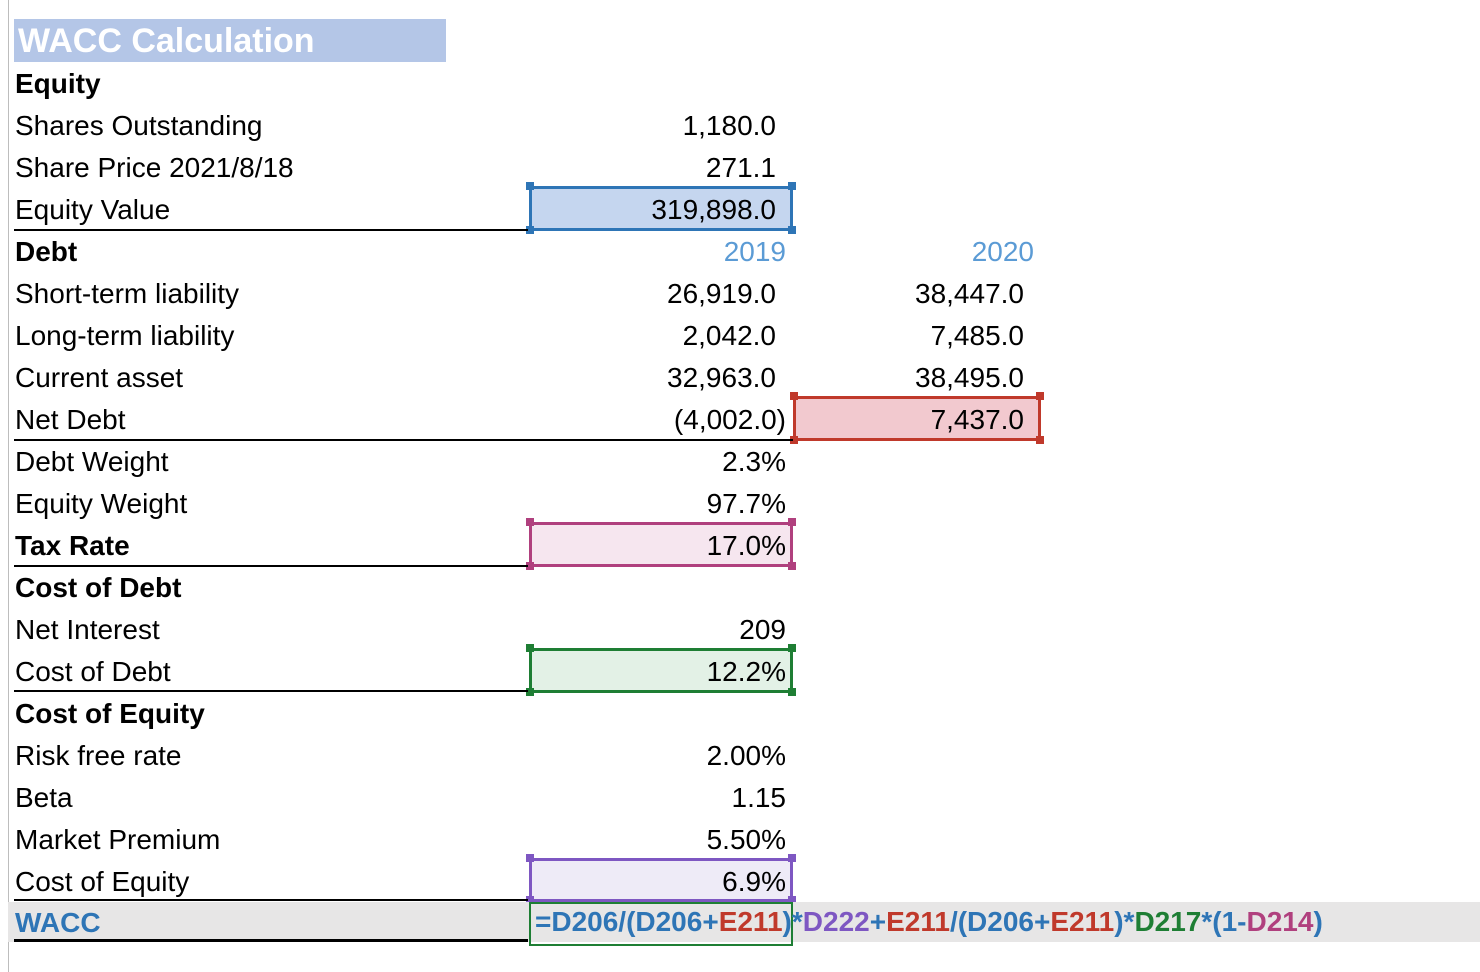  Describe the element at coordinates (762, 629) in the screenshot. I see `value-net-interest: 209` at that location.